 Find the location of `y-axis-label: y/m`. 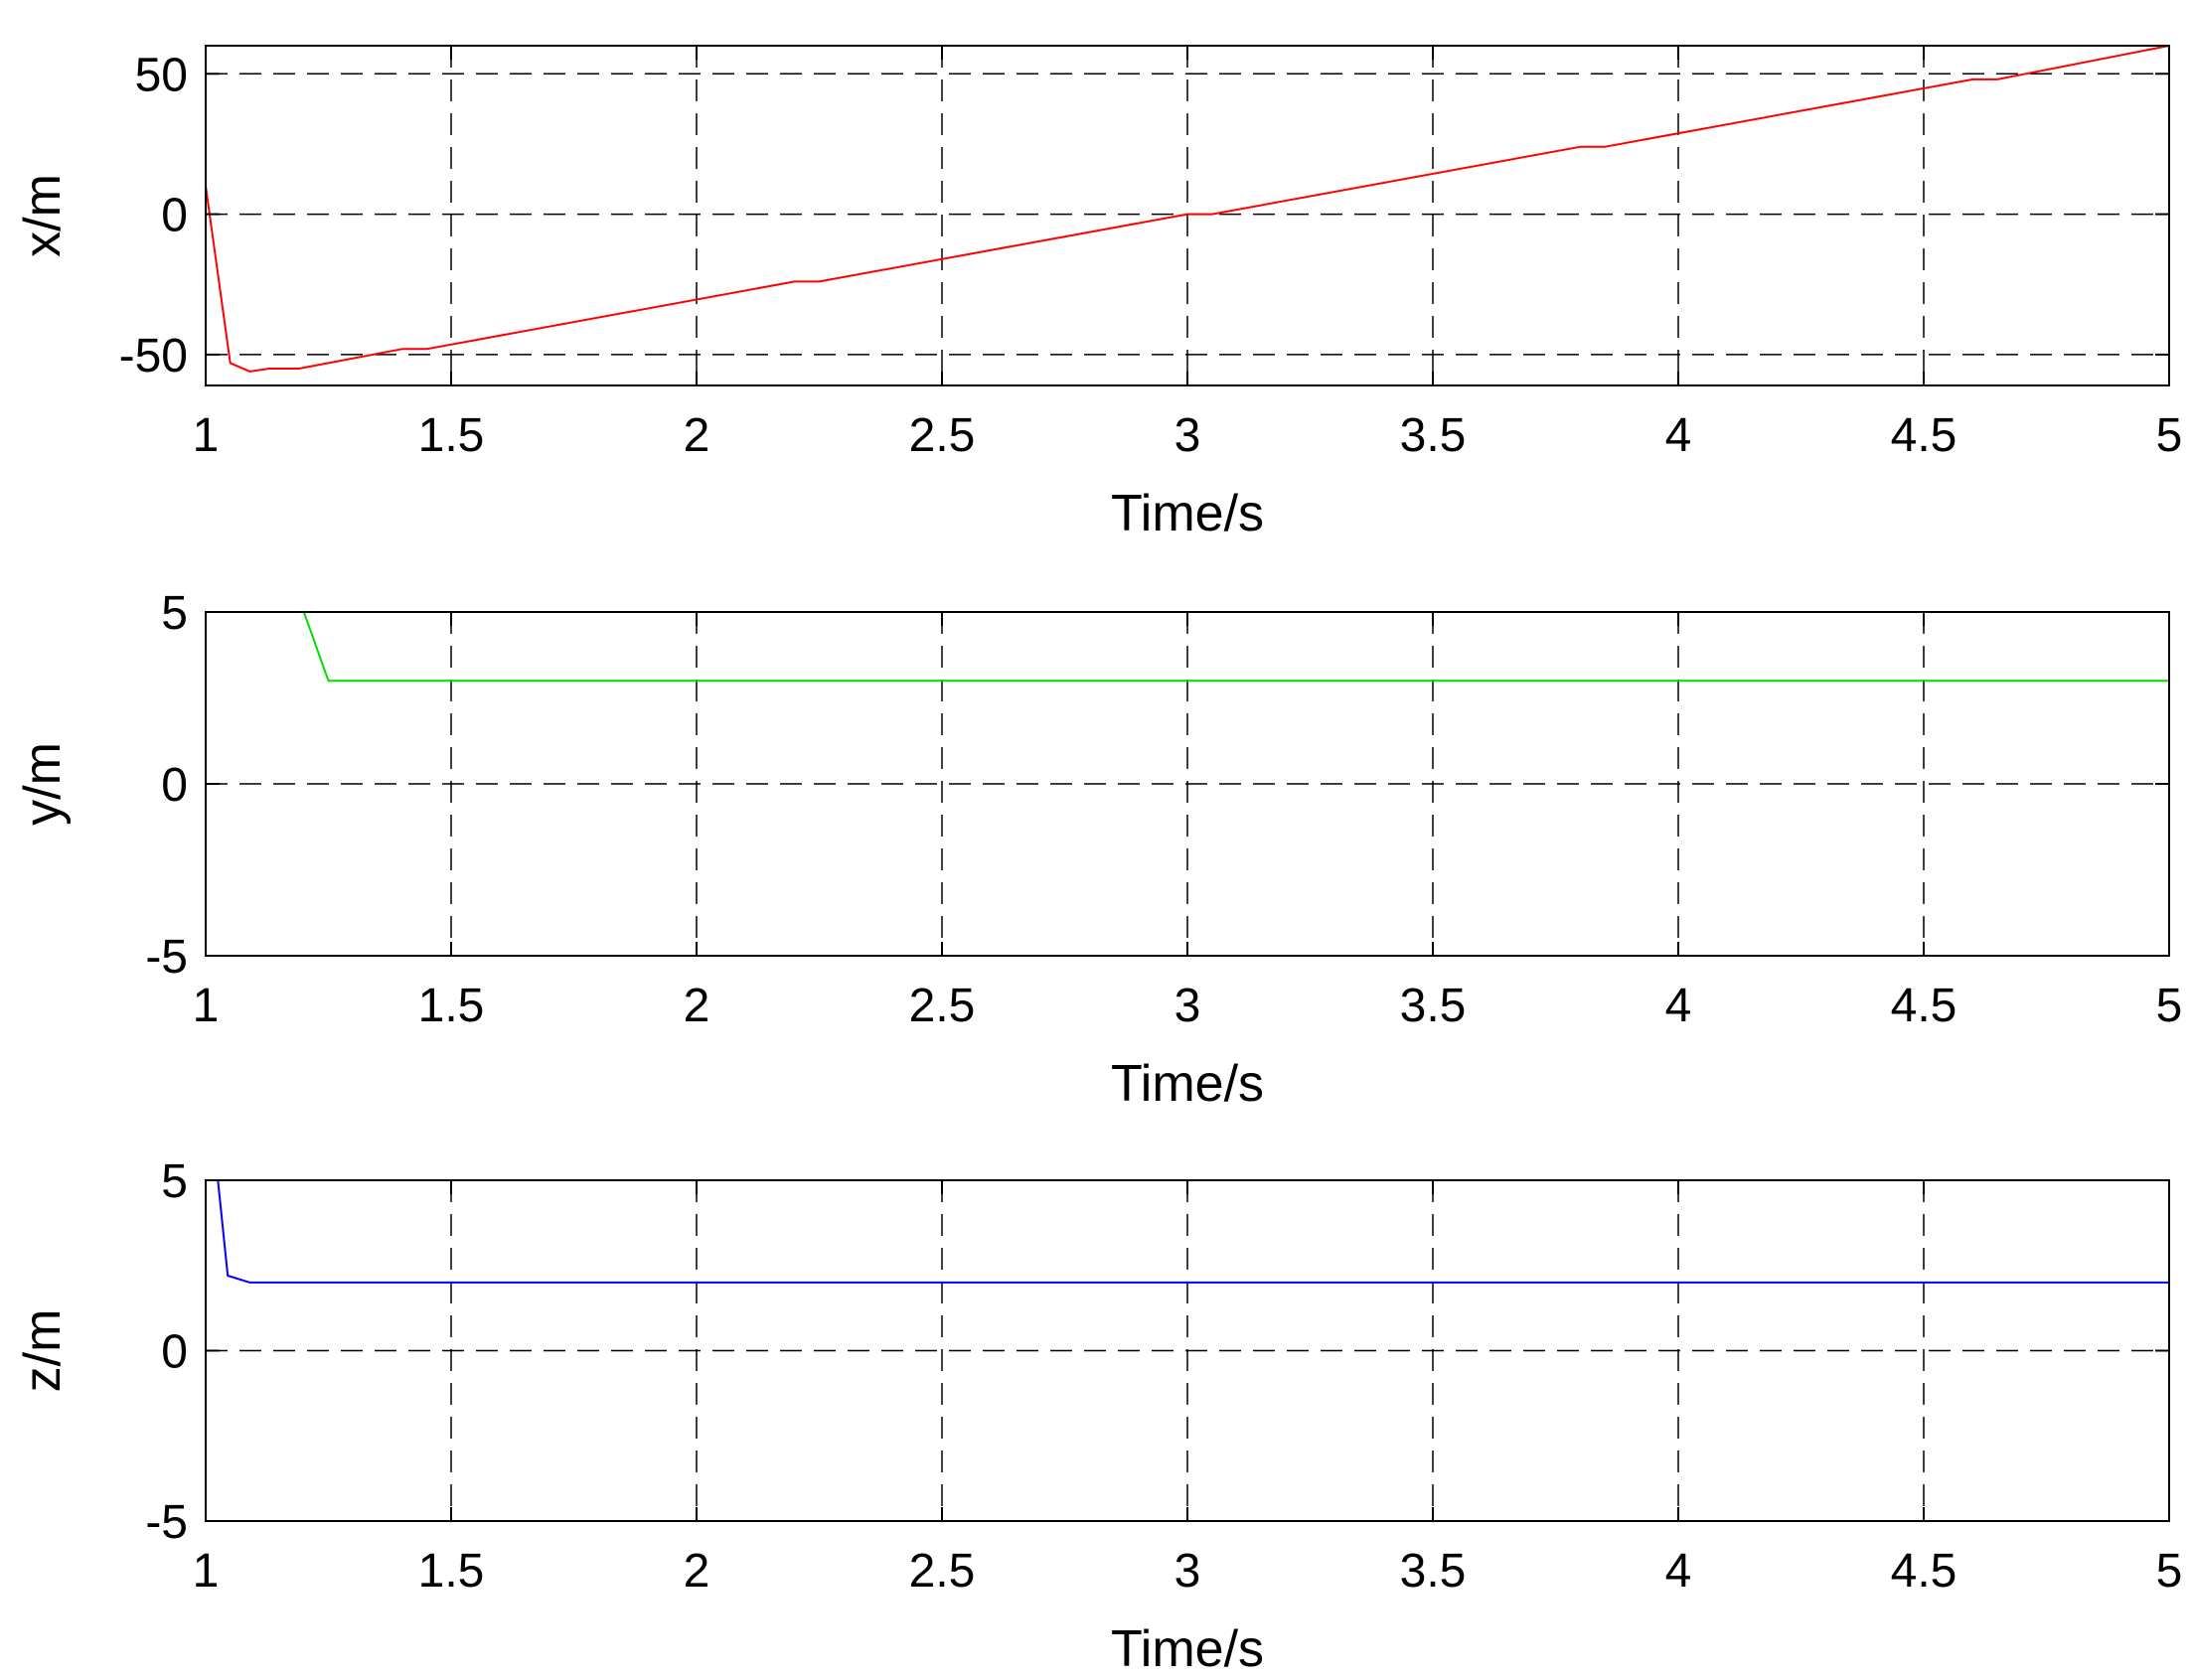

y-axis-label: y/m is located at coordinates (43, 784).